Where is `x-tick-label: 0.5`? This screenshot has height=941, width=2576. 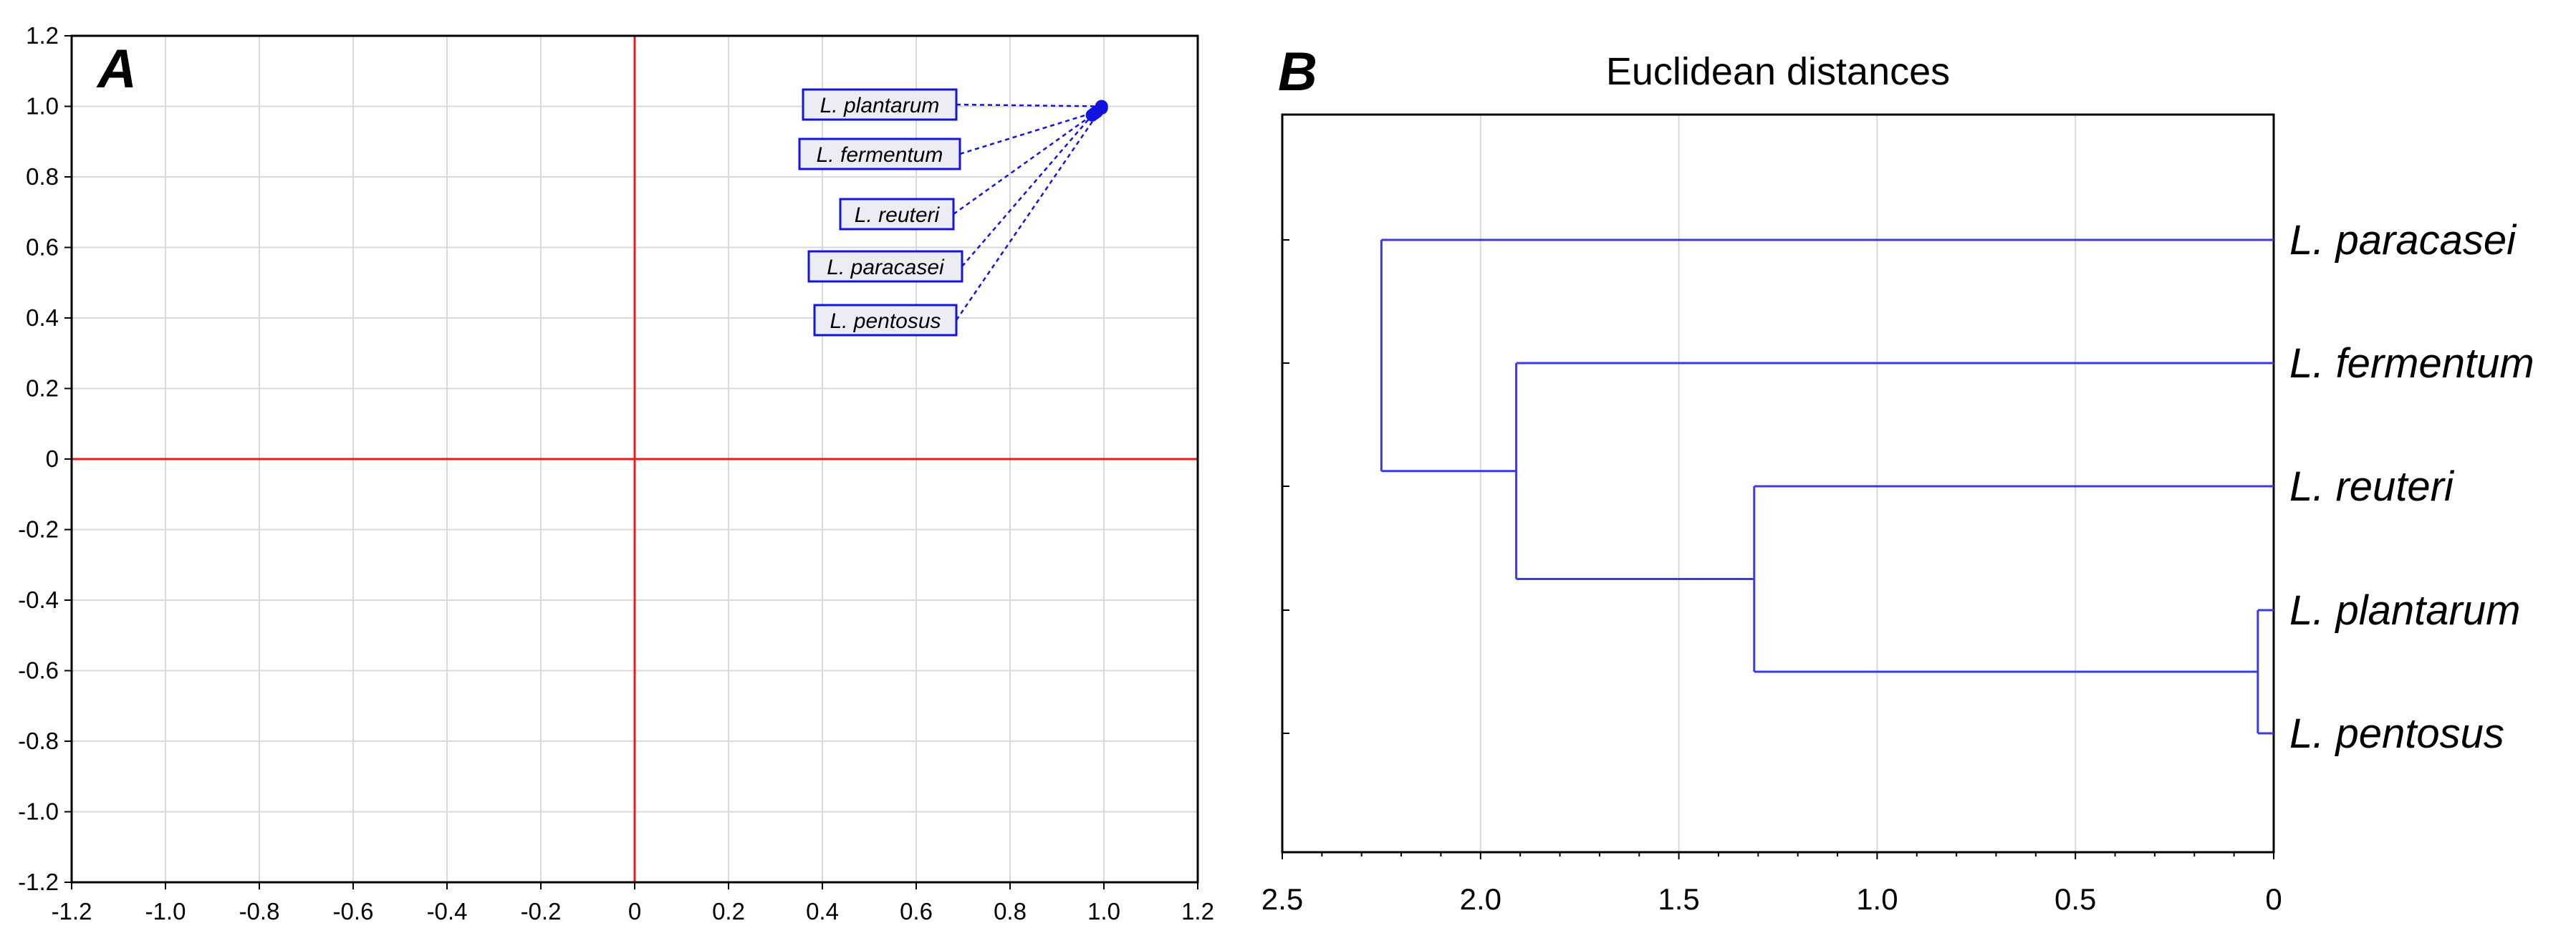
x-tick-label: 0.5 is located at coordinates (2075, 899).